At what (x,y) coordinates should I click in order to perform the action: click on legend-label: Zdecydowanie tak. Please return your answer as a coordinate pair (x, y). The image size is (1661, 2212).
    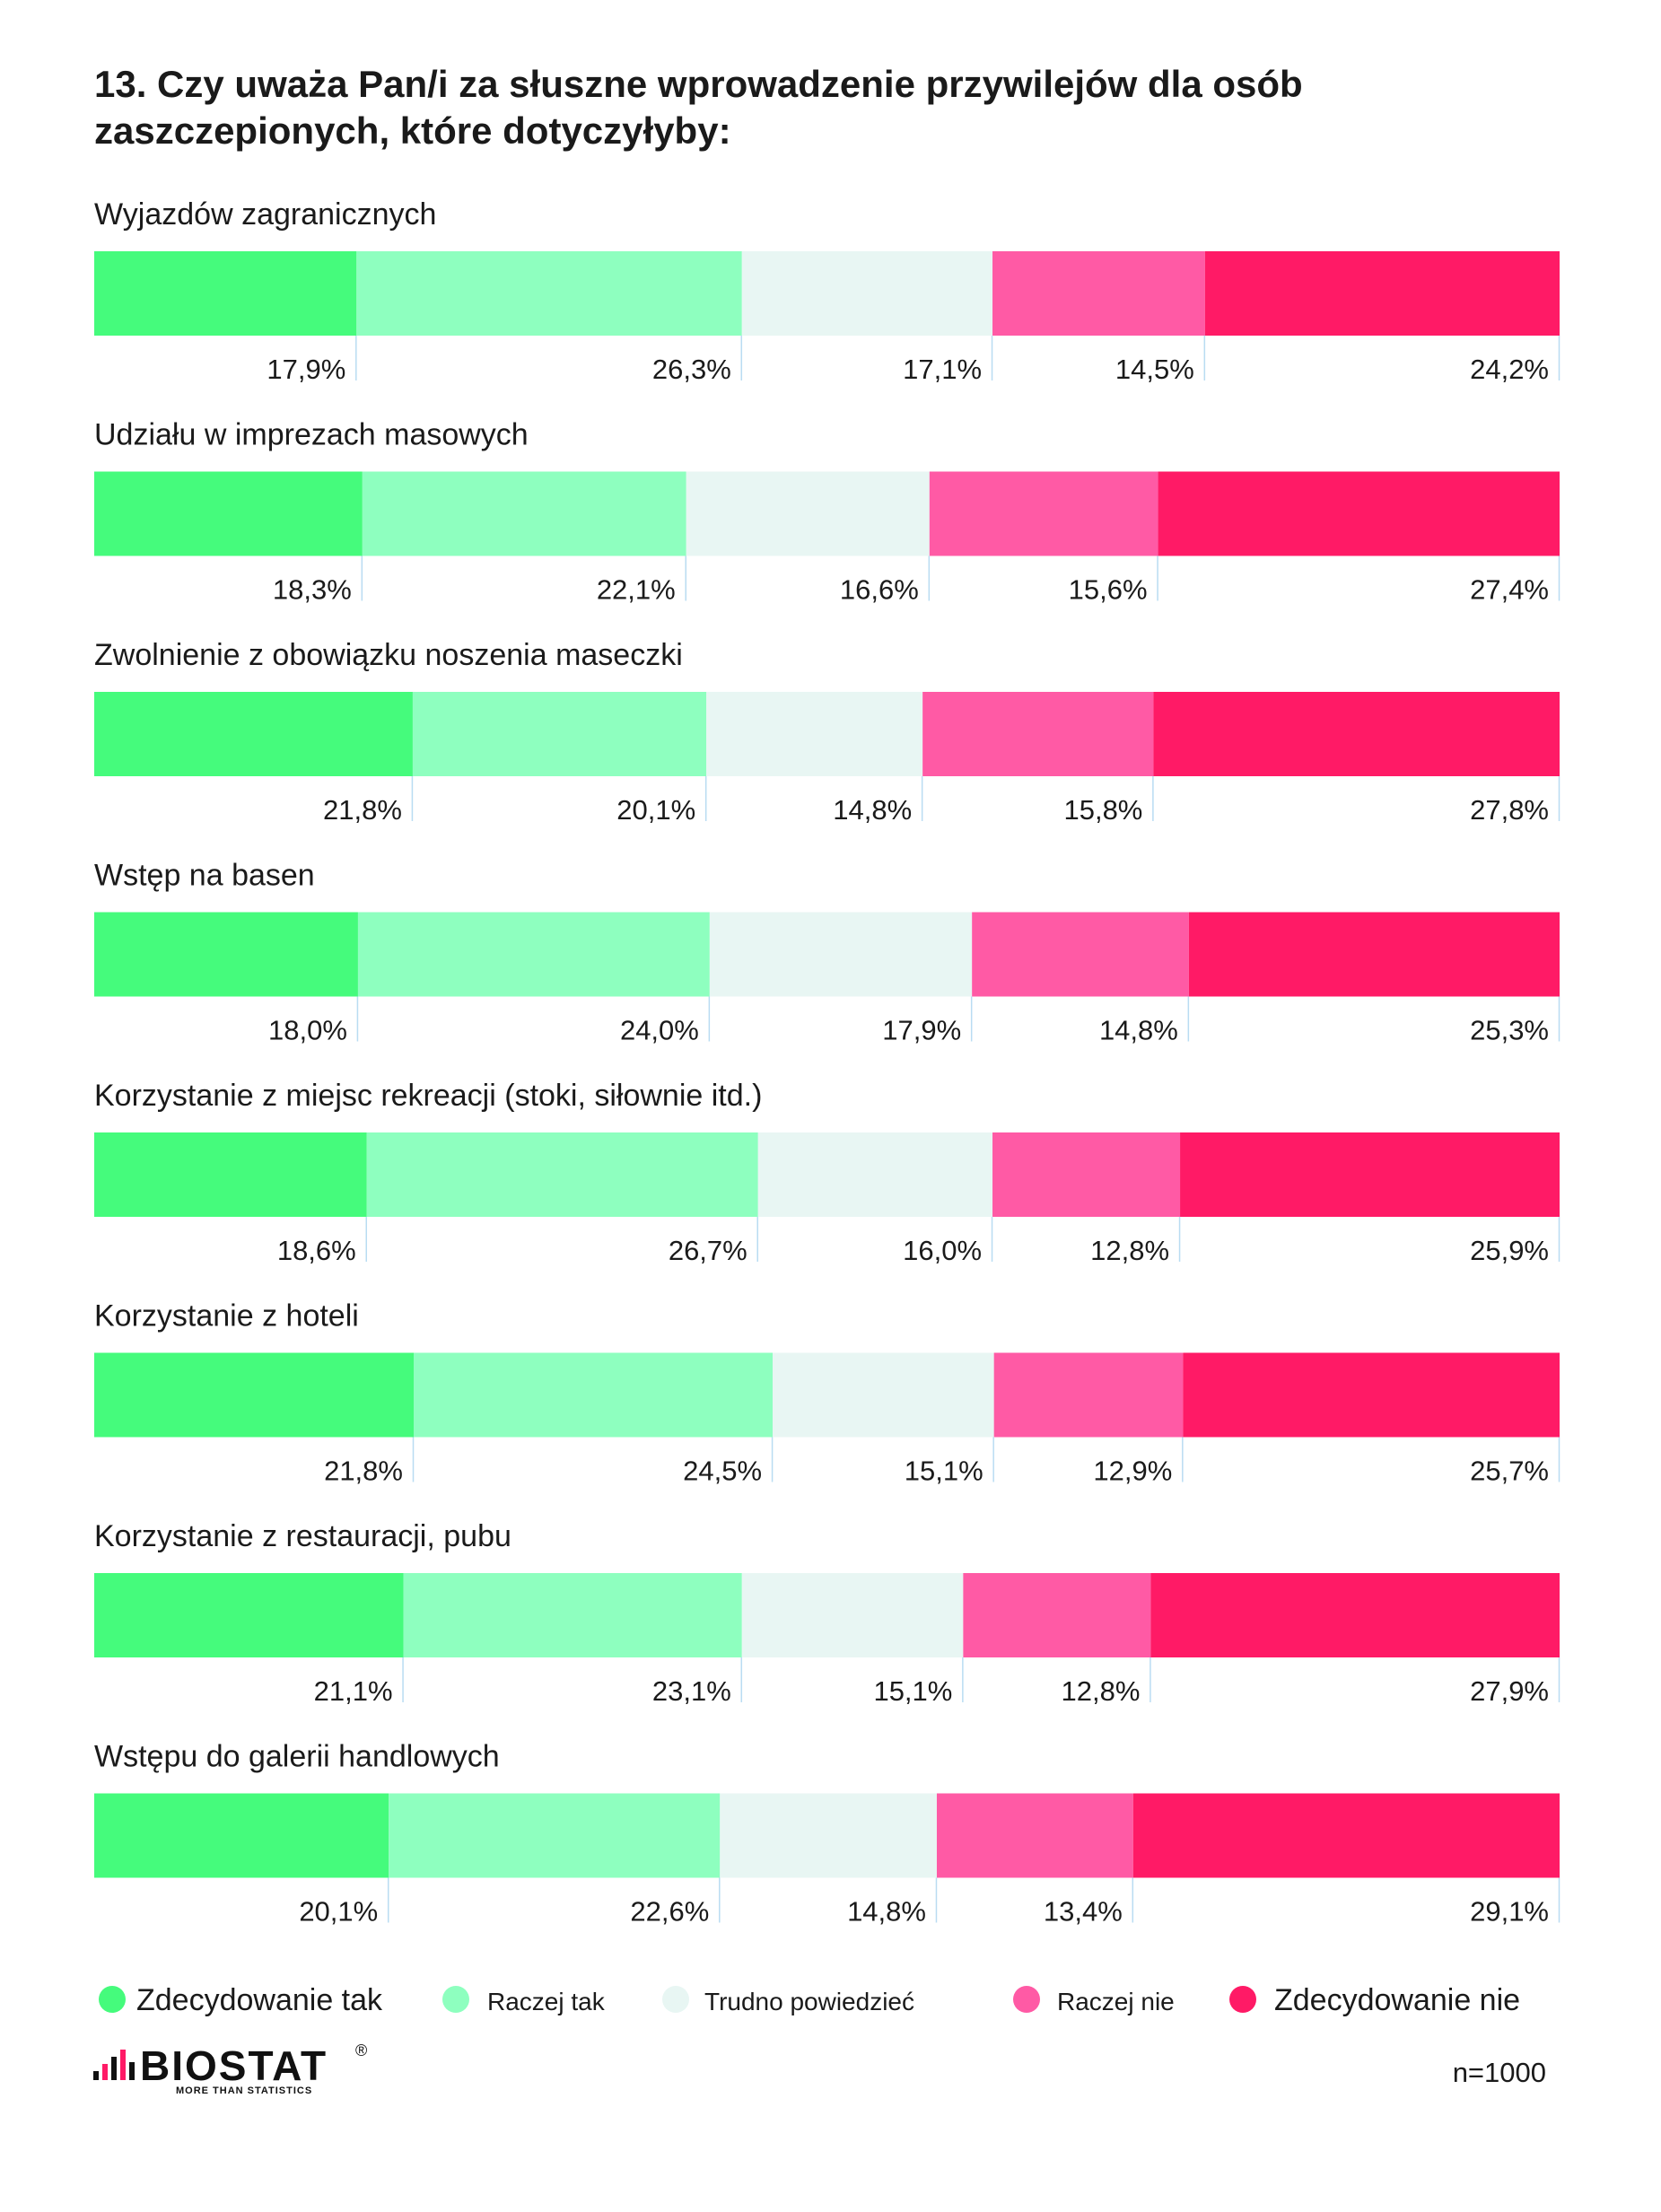
    Looking at the image, I should click on (259, 2000).